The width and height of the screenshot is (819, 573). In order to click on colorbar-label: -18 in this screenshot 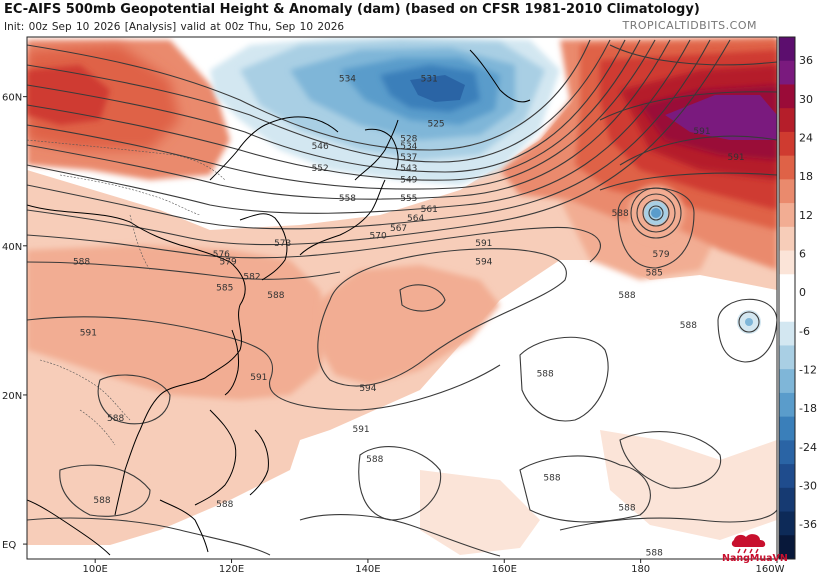, I will do `click(808, 408)`.